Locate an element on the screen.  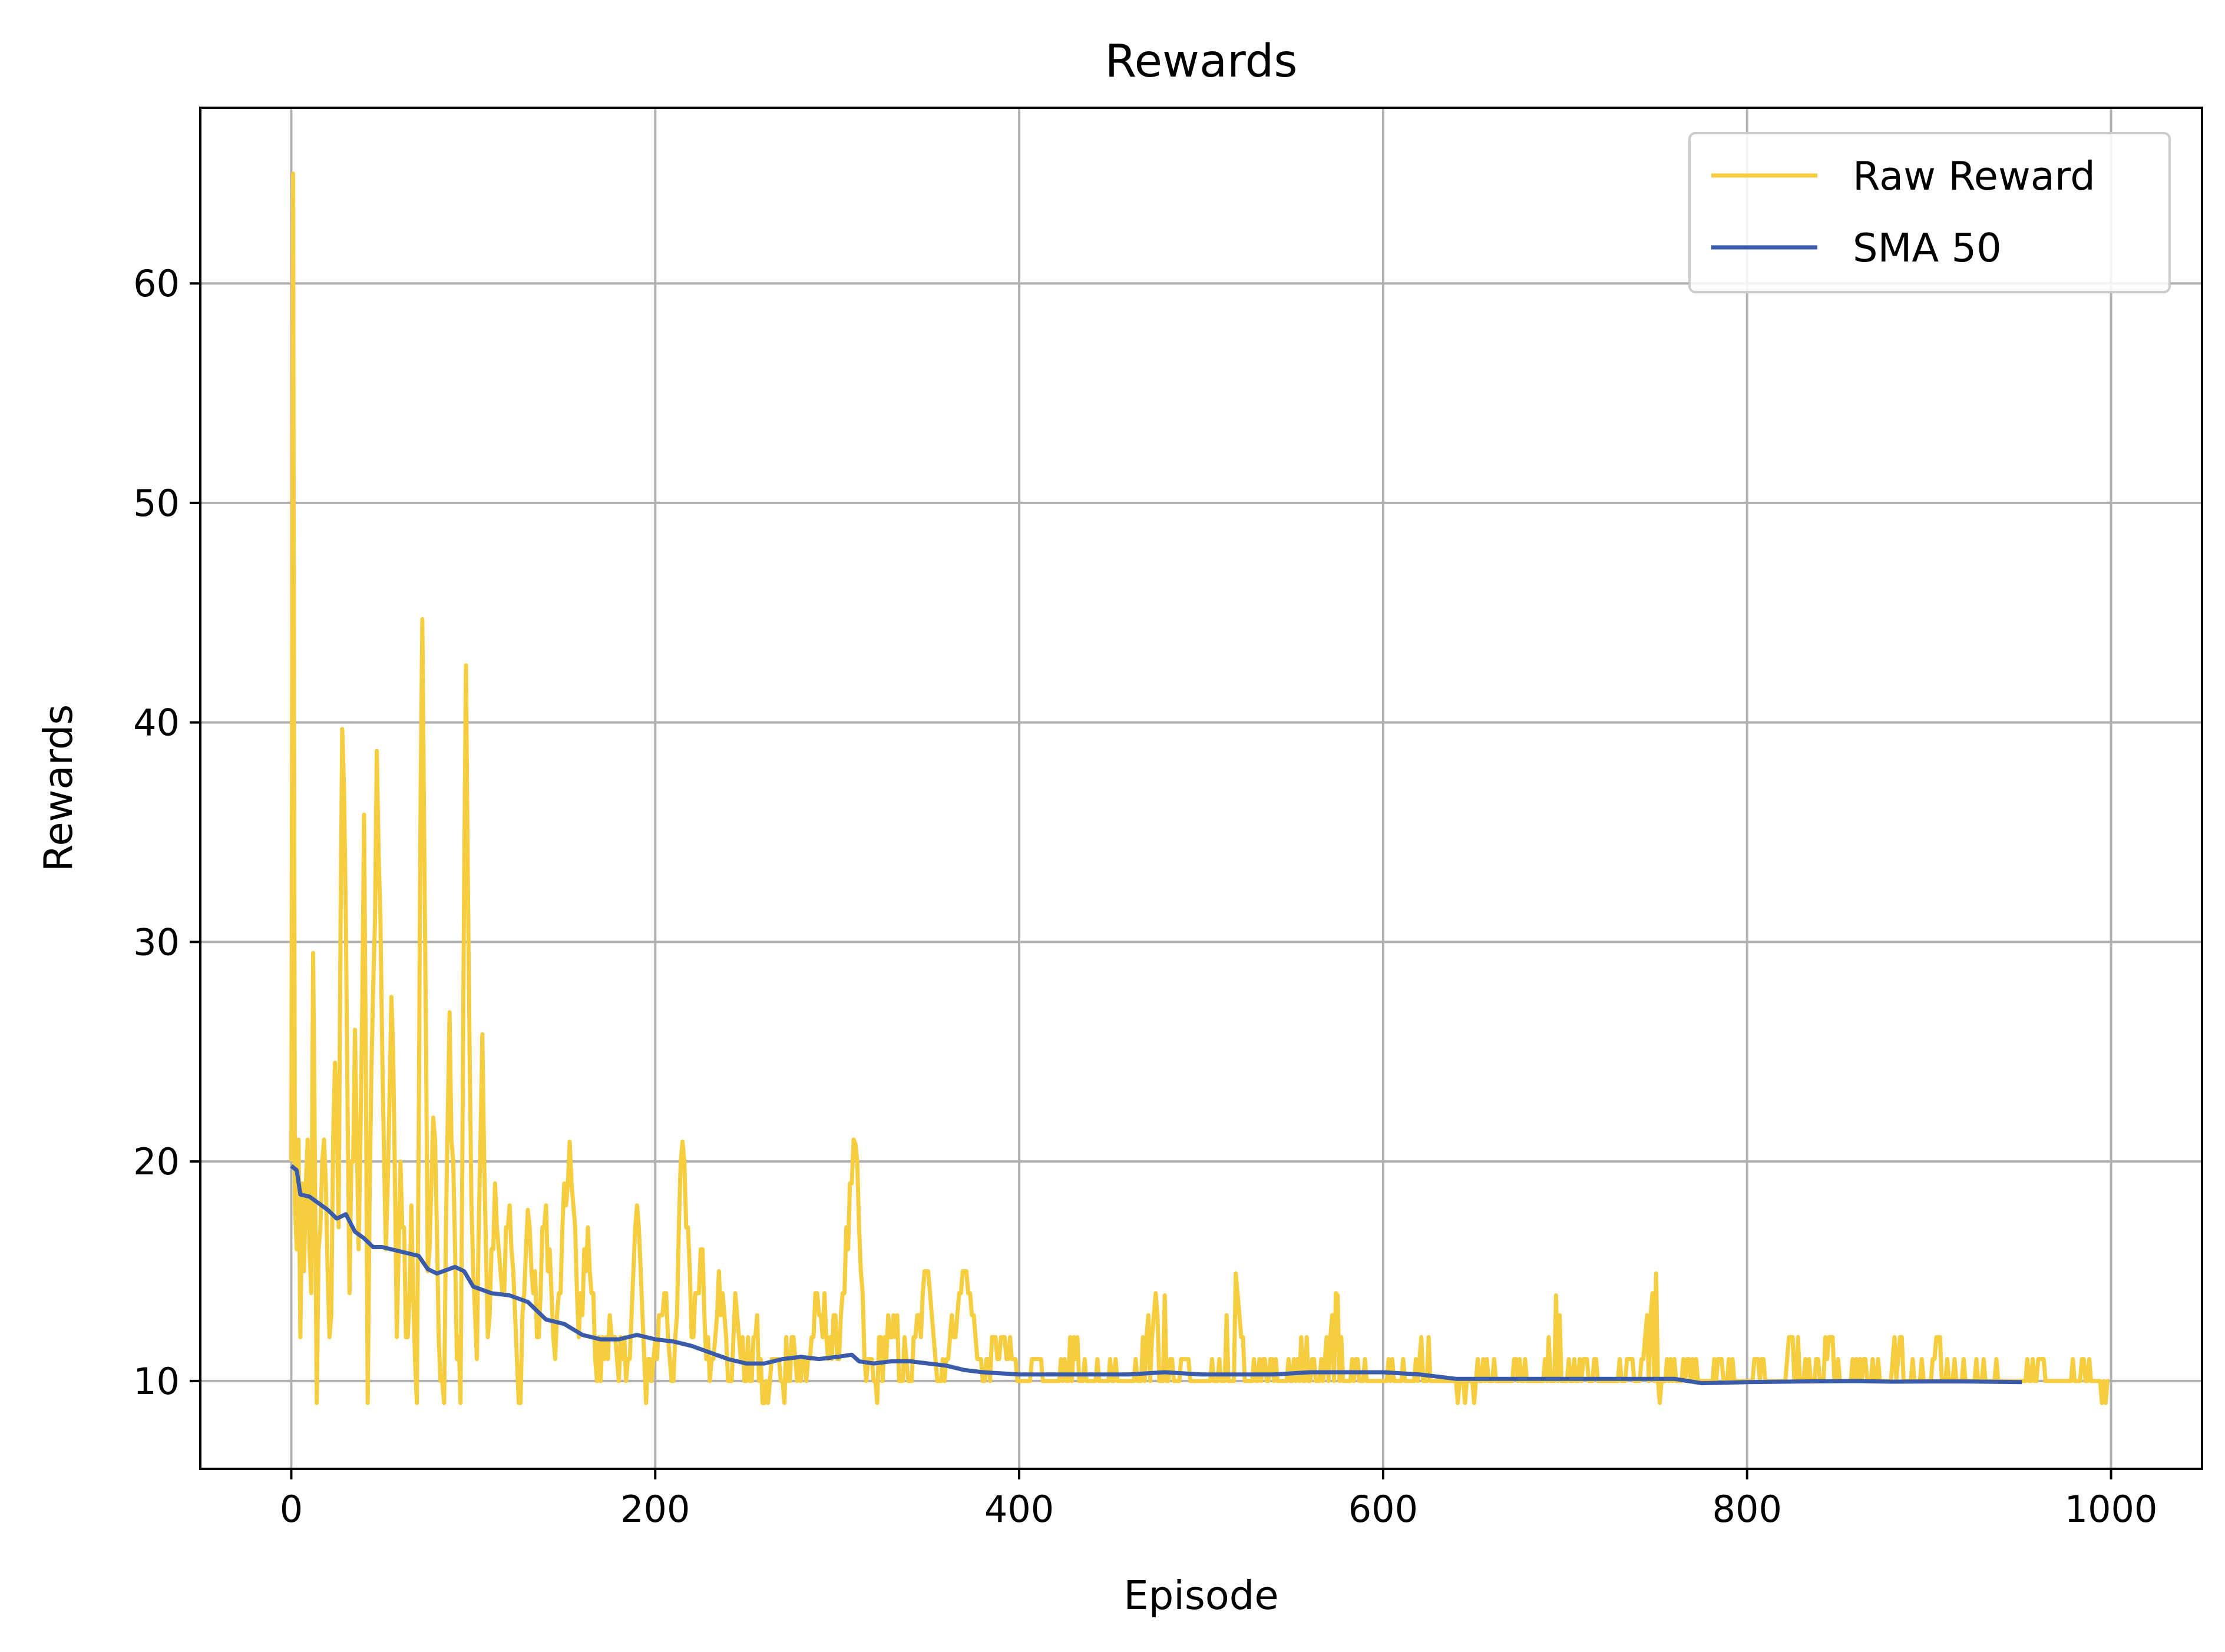
x-tick-label: 800 is located at coordinates (1747, 1509).